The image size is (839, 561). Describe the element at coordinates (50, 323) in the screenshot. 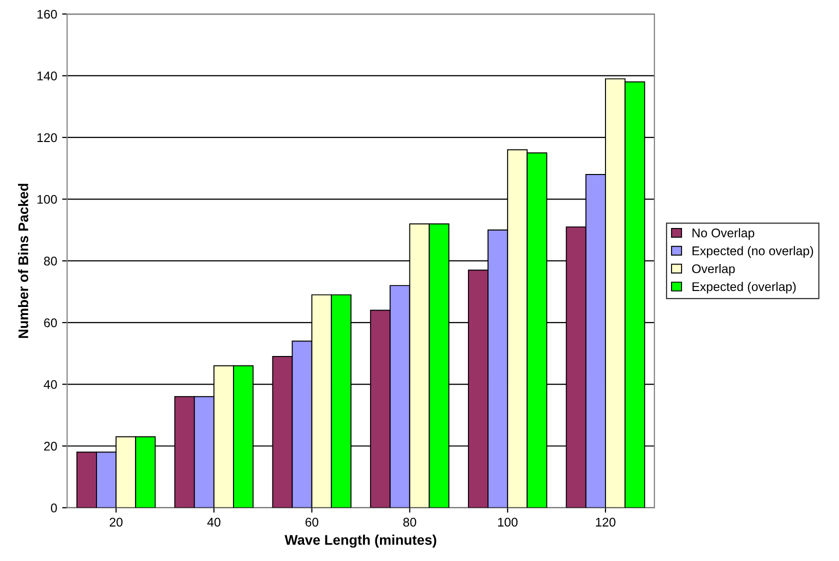

I see `y-tick-label: 60` at that location.